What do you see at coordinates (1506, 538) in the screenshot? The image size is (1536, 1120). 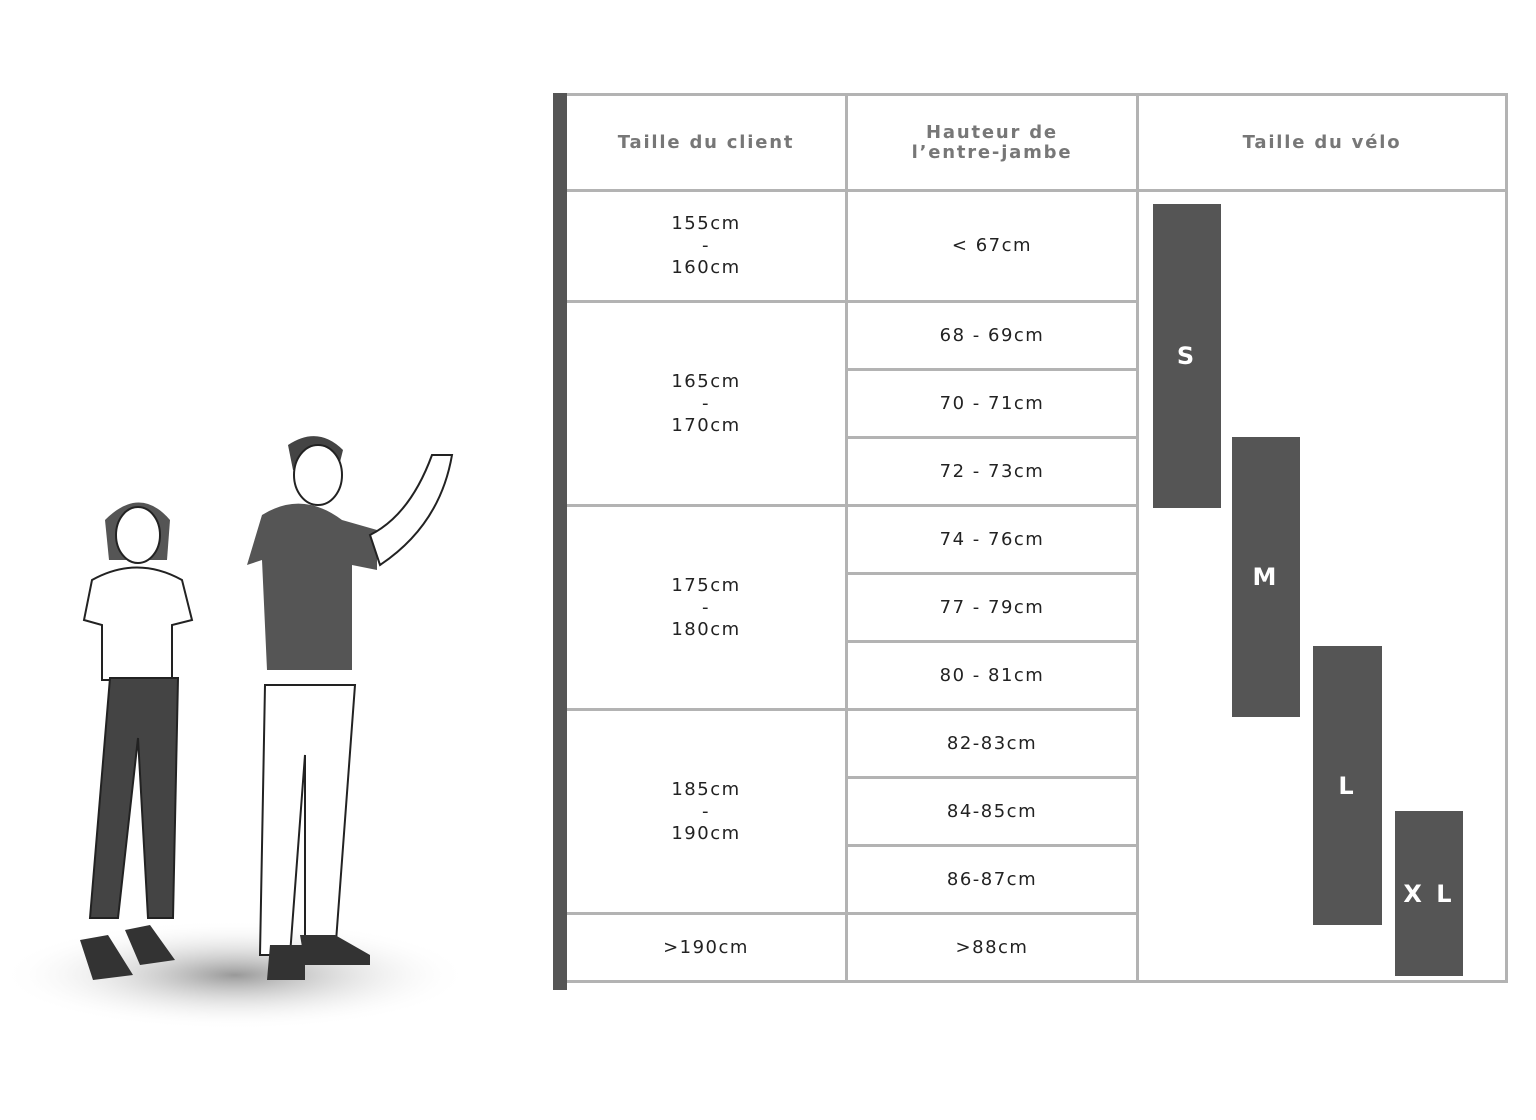 I see `table-right-border` at bounding box center [1506, 538].